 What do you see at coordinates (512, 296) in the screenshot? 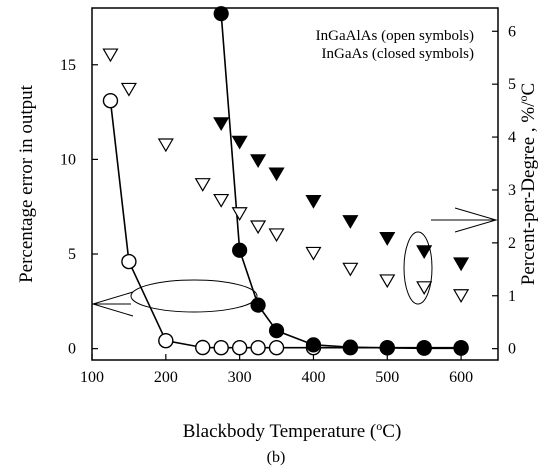
I see `y-right-tick-label-1: 1` at bounding box center [512, 296].